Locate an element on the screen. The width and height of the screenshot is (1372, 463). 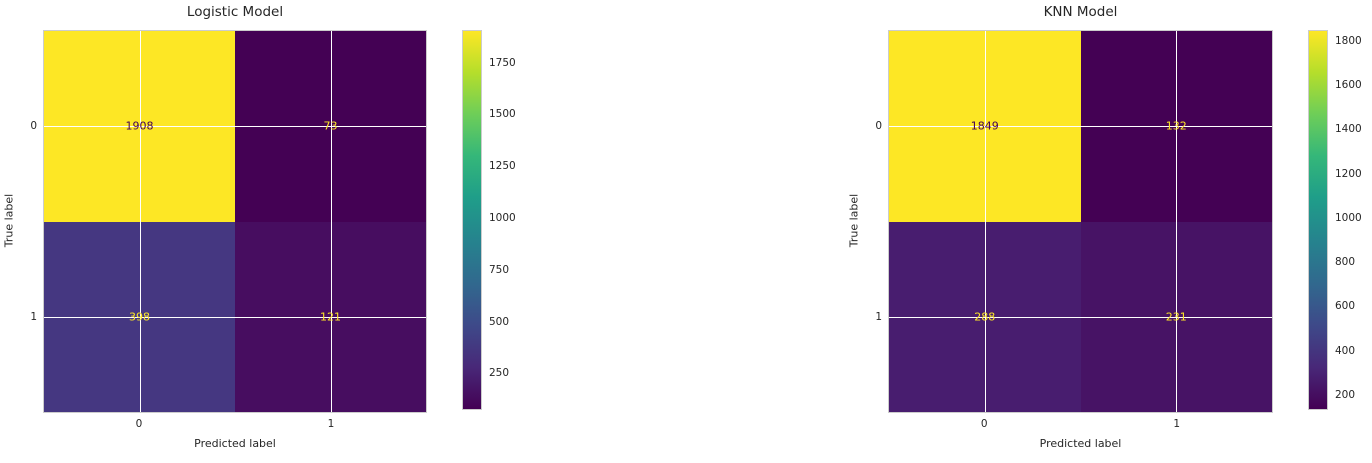
colorbar-tick-label: 800 is located at coordinates (1345, 262).